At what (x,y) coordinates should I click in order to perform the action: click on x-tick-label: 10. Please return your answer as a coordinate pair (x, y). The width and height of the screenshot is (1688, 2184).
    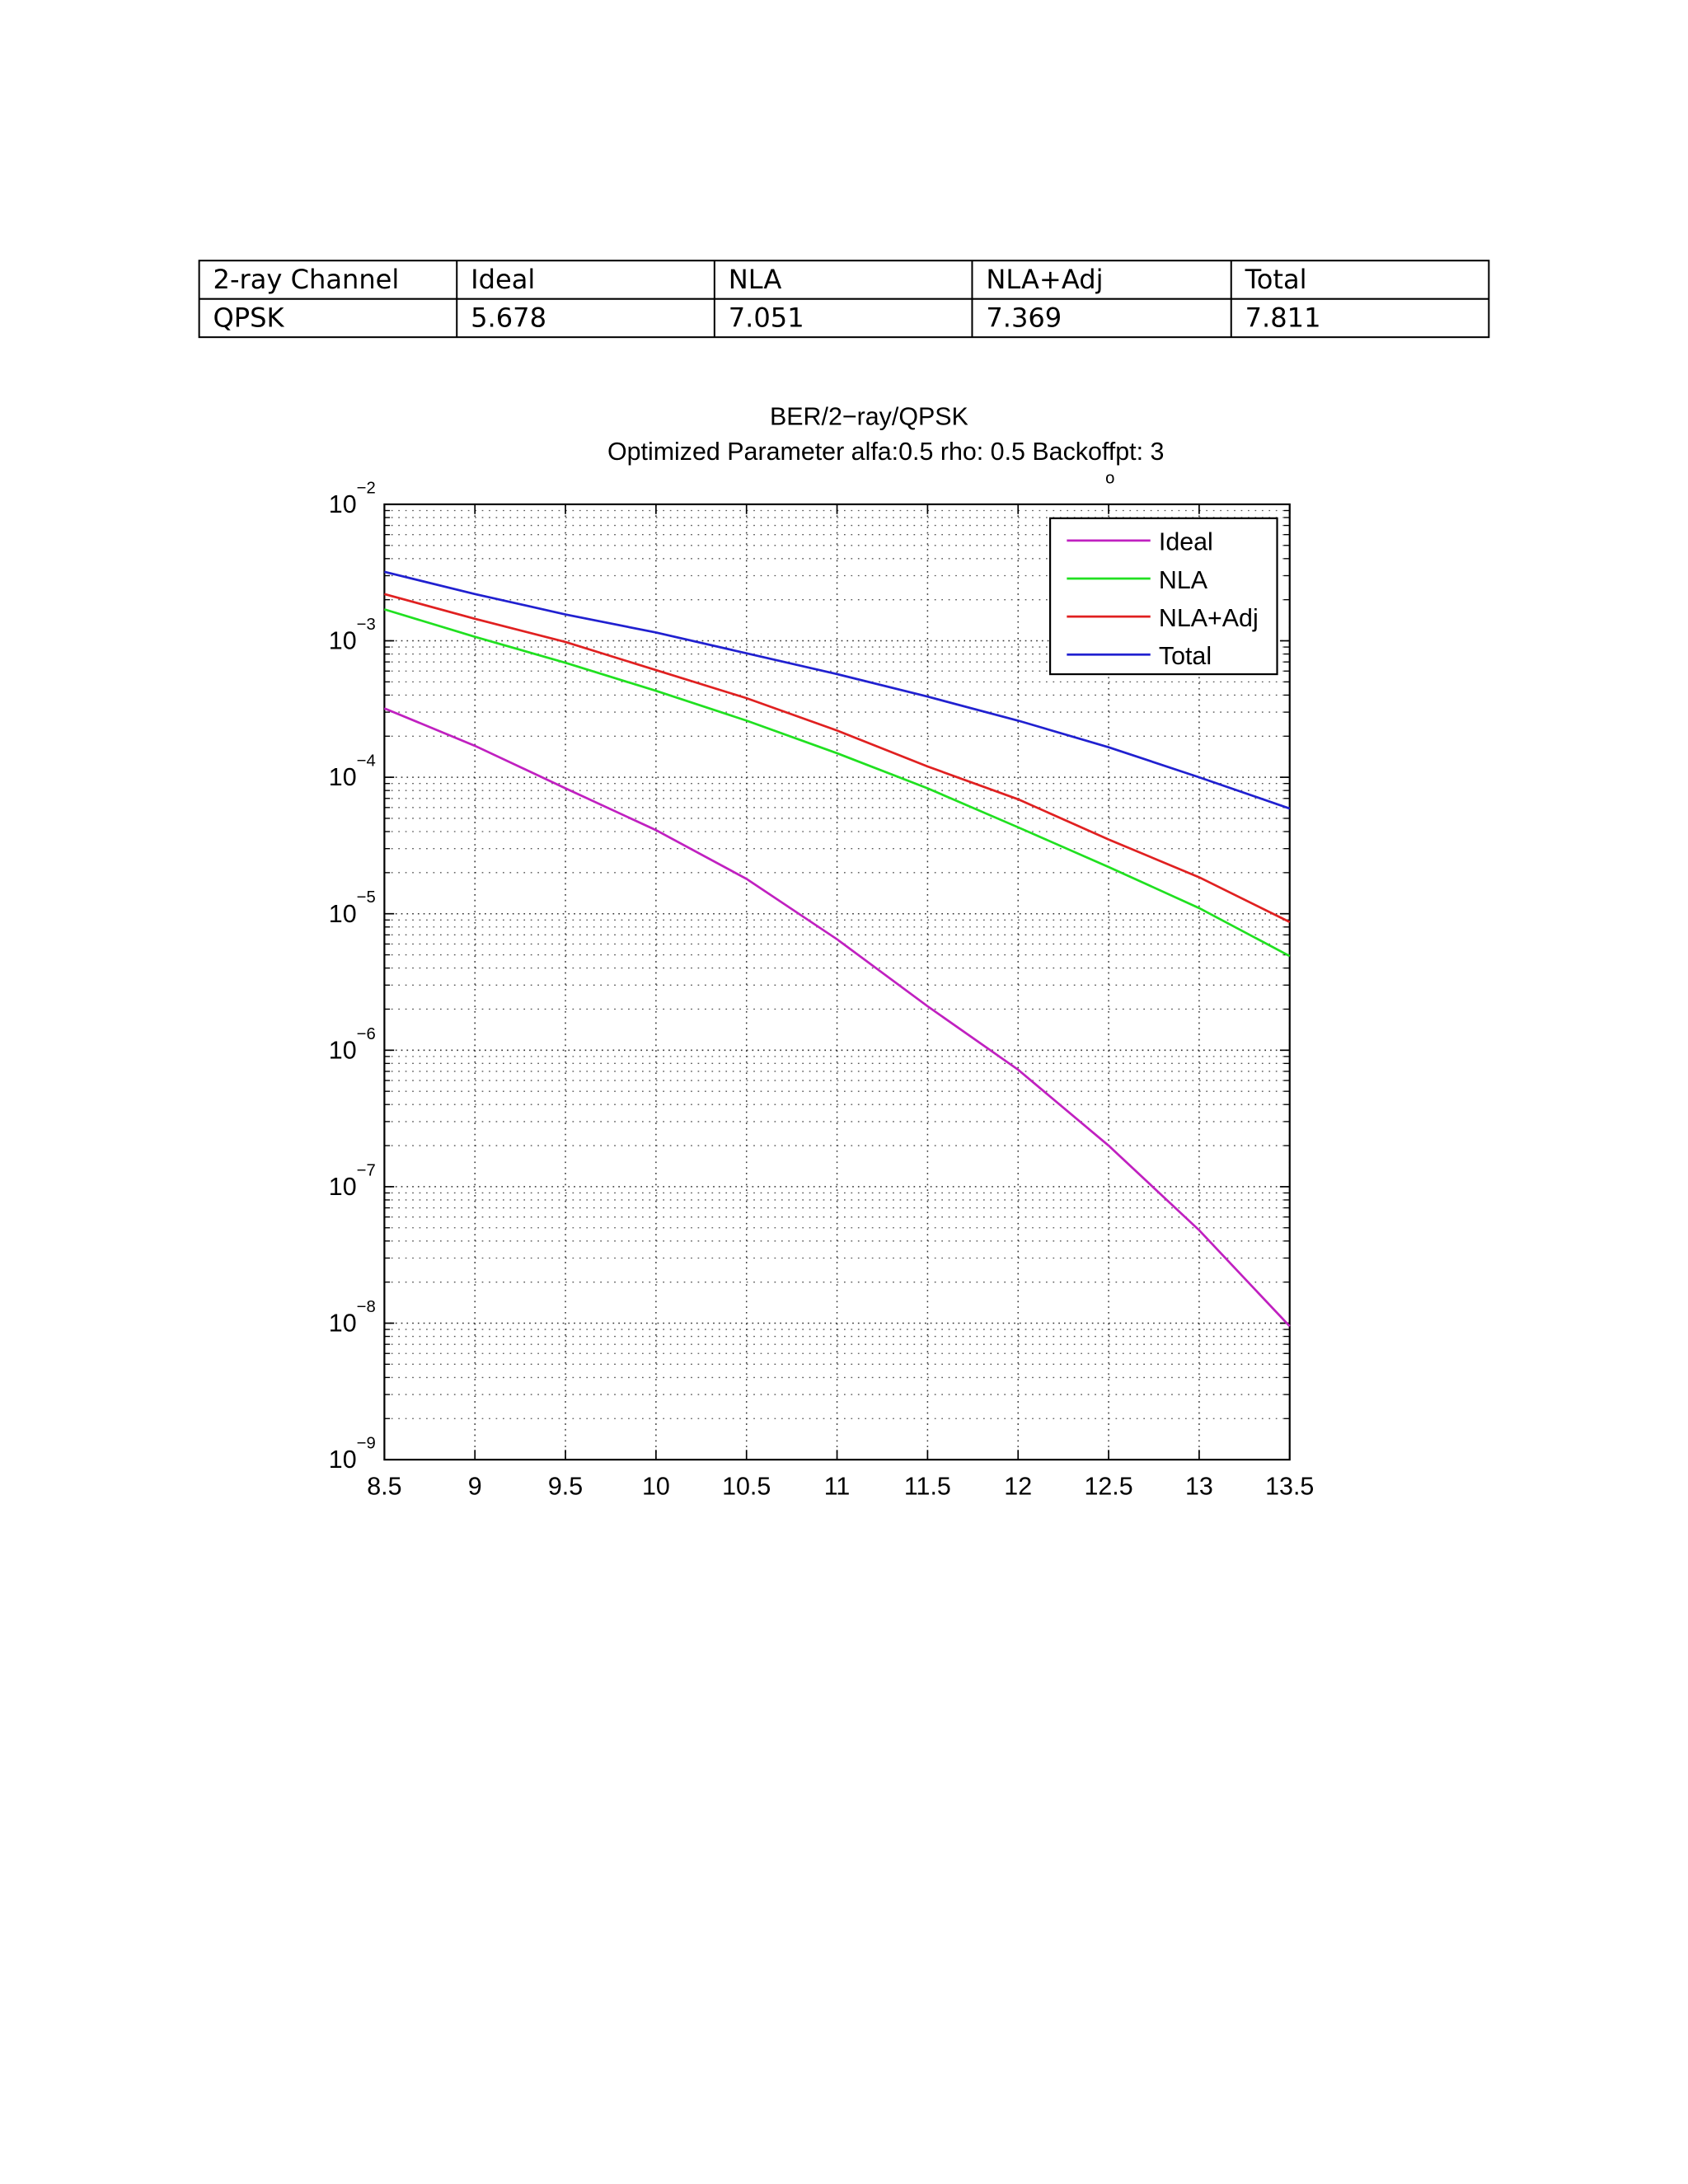
    Looking at the image, I should click on (656, 1486).